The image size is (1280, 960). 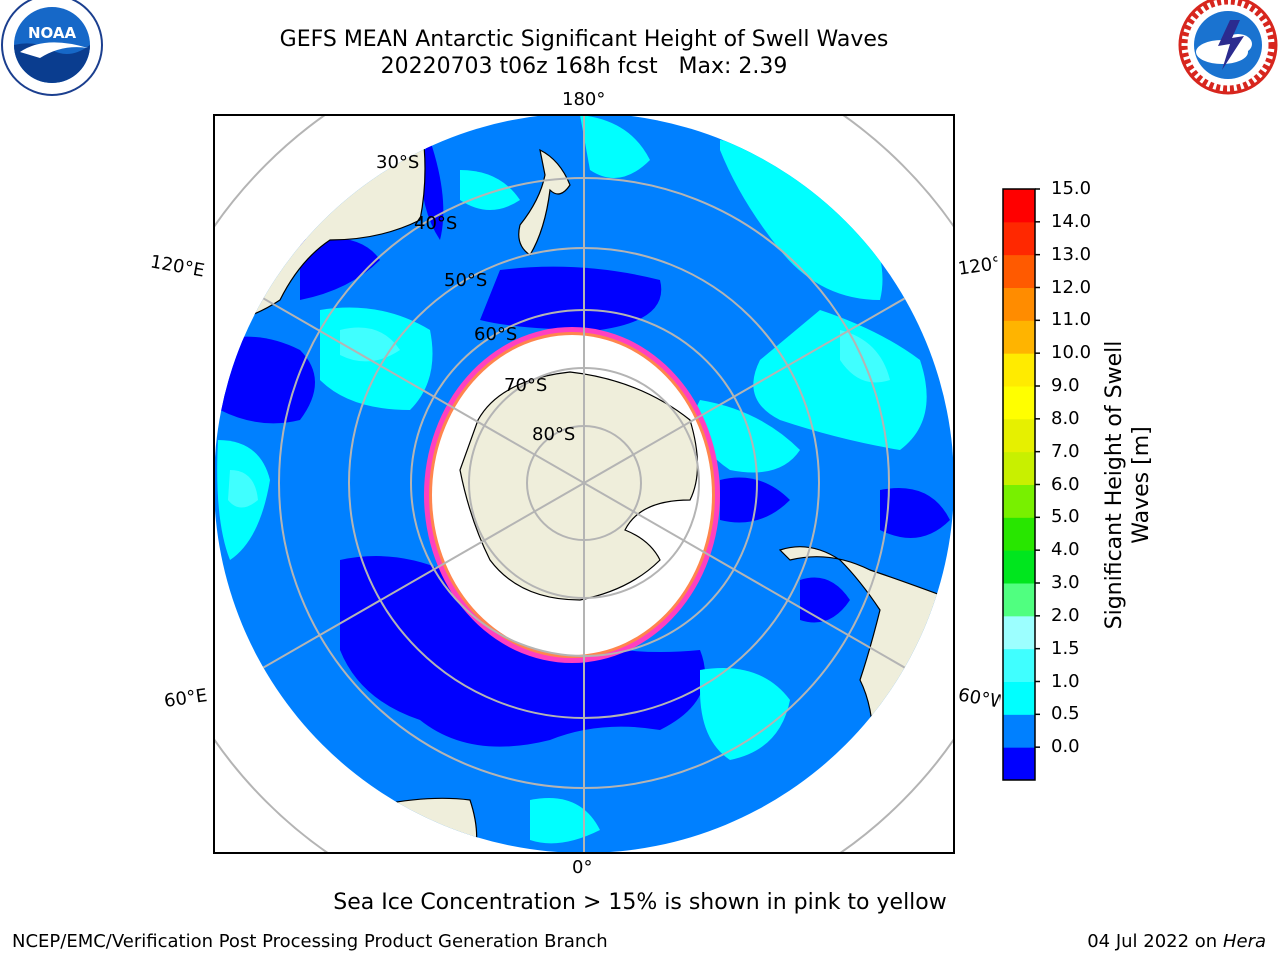 I want to click on colorbar, so click(x=1021, y=484).